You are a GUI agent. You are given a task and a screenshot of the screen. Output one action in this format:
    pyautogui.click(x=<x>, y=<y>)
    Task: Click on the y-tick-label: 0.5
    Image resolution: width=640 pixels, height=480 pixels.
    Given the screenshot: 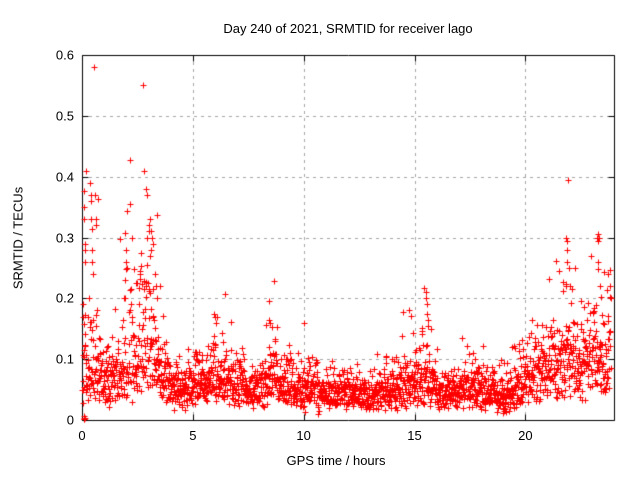 What is the action you would take?
    pyautogui.click(x=64, y=116)
    